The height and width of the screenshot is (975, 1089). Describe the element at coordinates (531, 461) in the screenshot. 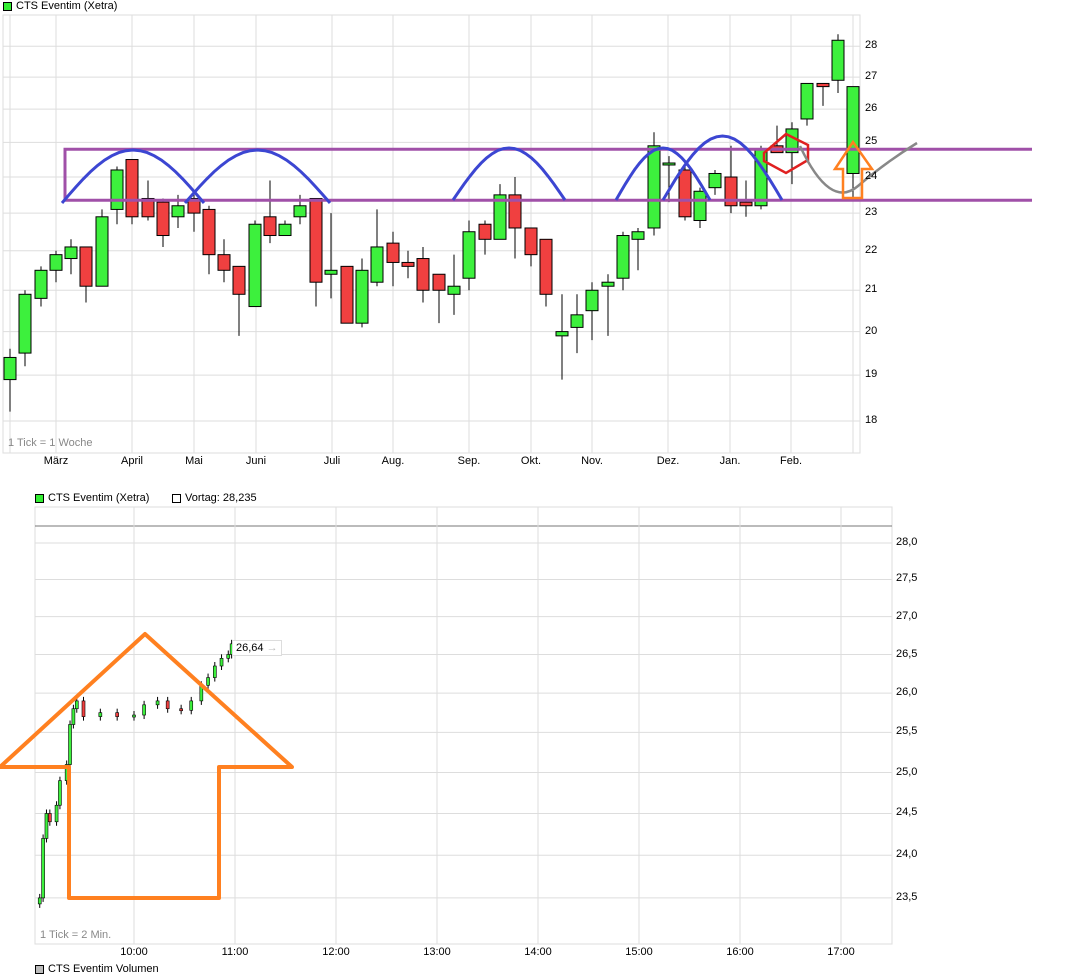

I see `x-tick-label: Okt.` at that location.